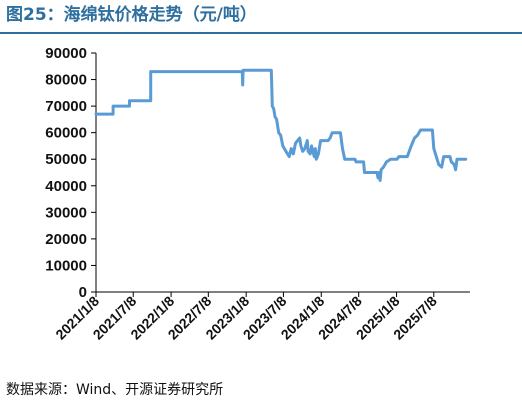 The image size is (522, 405). What do you see at coordinates (131, 15) in the screenshot?
I see `figure-title: 图25：海绵钛价格走势（元/吨）` at bounding box center [131, 15].